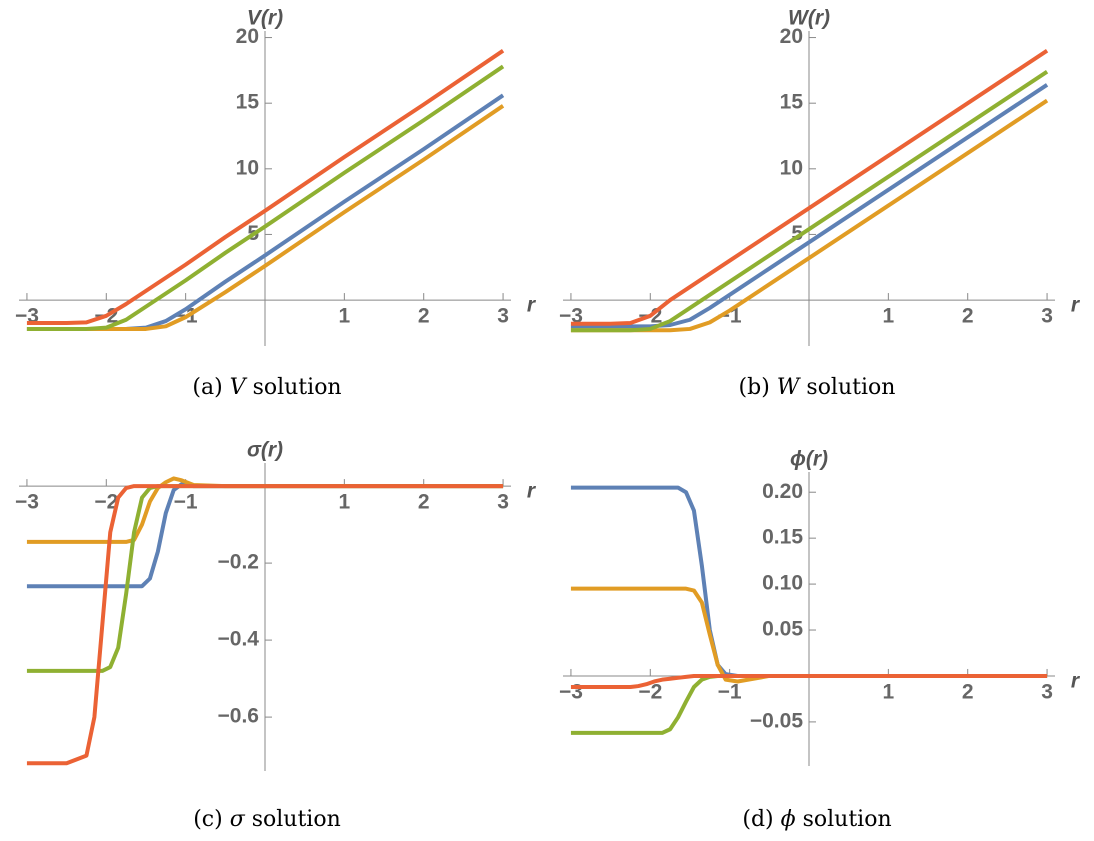  I want to click on y-tick-label: 0.05, so click(782, 629).